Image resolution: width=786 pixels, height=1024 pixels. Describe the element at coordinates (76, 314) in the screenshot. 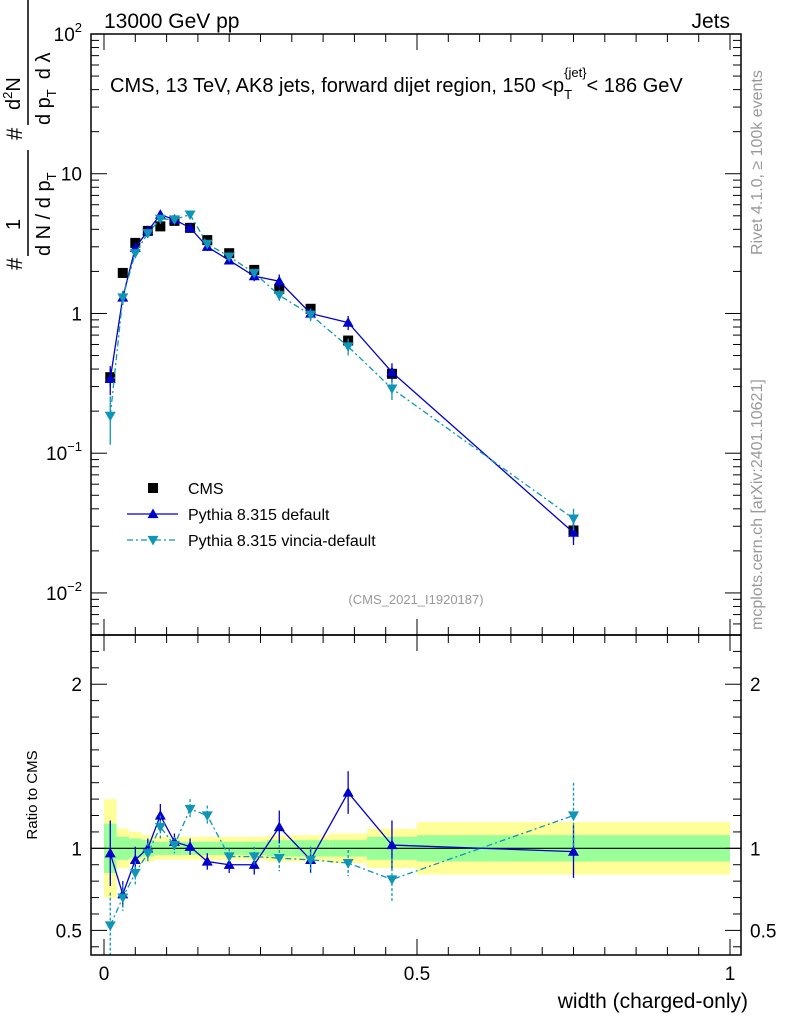

I see `y-tick-label-2: 1` at that location.